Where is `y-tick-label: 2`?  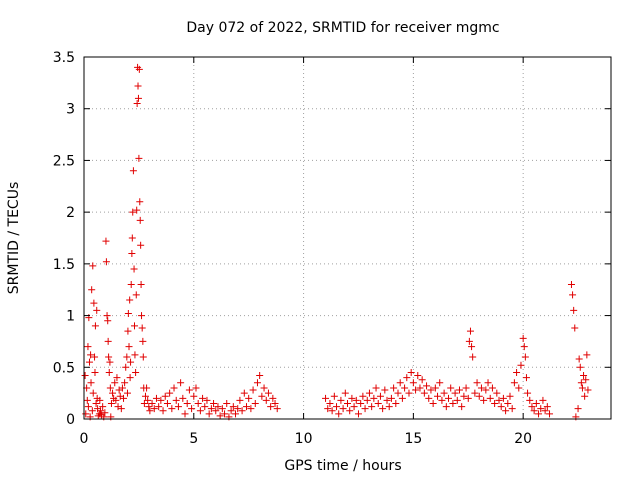 y-tick-label: 2 is located at coordinates (70, 213).